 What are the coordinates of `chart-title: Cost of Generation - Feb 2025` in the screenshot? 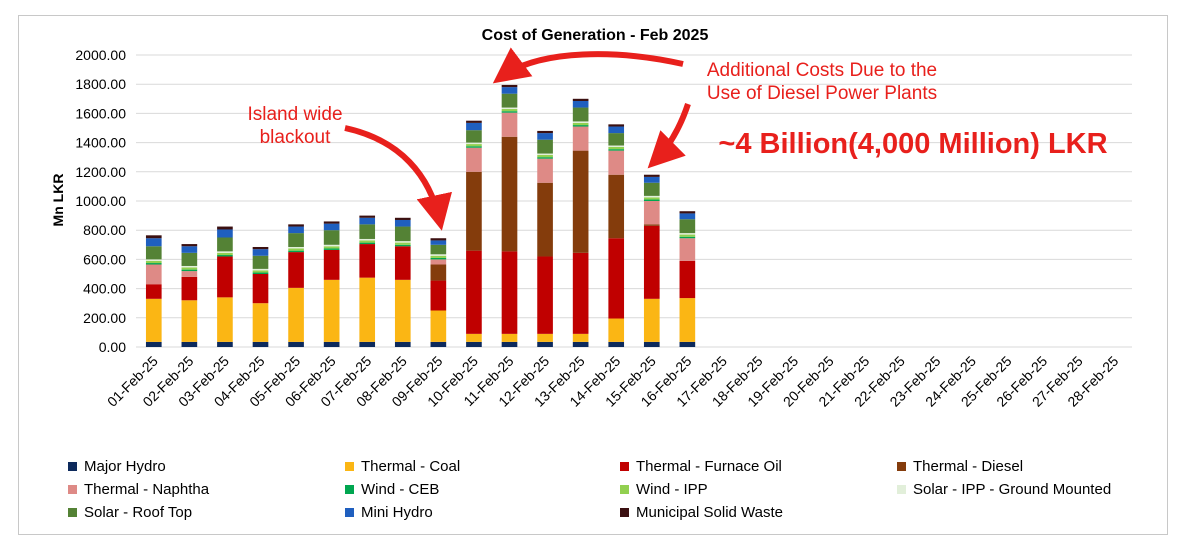 It's located at (595, 35).